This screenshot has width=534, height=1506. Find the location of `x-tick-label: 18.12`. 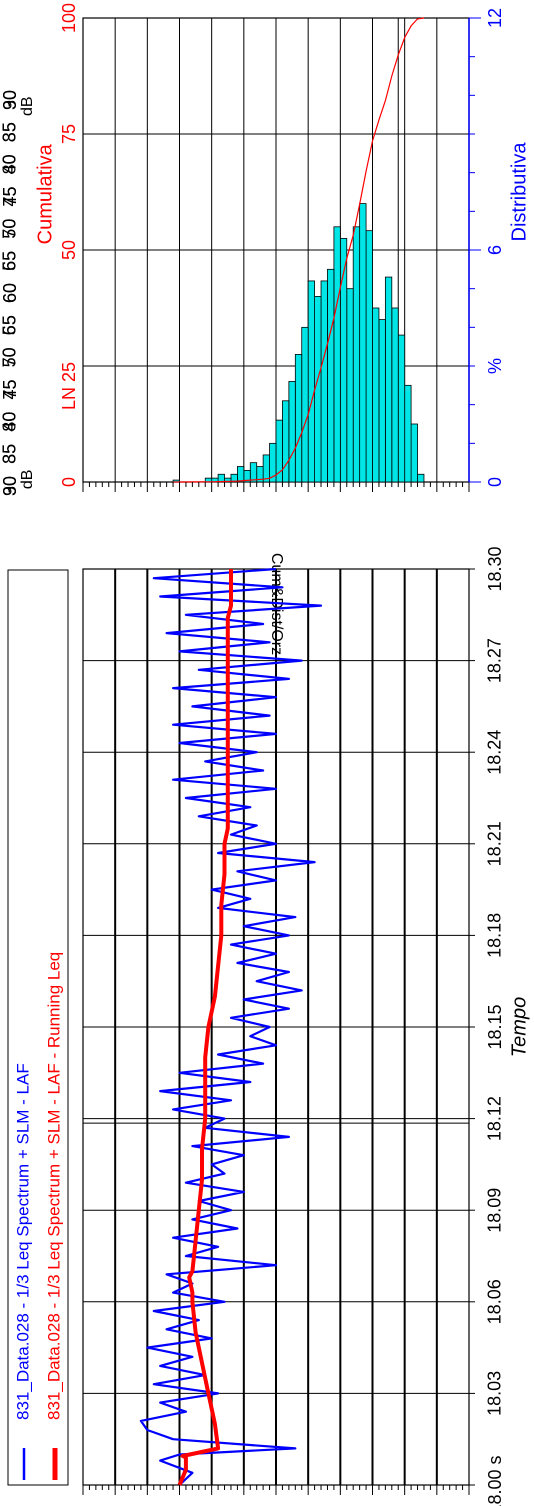

x-tick-label: 18.12 is located at coordinates (495, 1118).